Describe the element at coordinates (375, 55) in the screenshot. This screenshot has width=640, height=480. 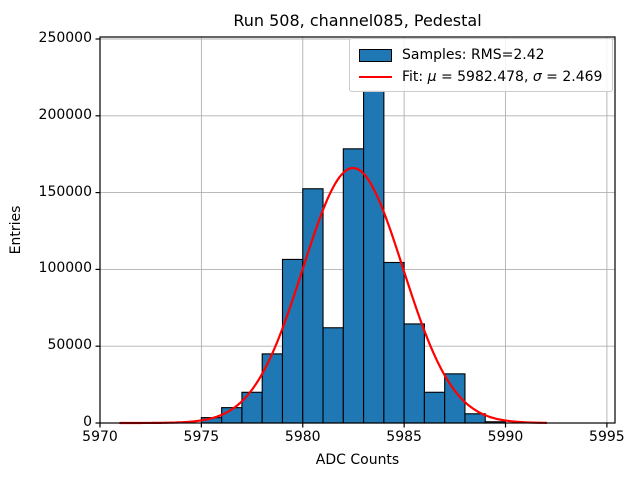
I see `histogram-swatch` at that location.